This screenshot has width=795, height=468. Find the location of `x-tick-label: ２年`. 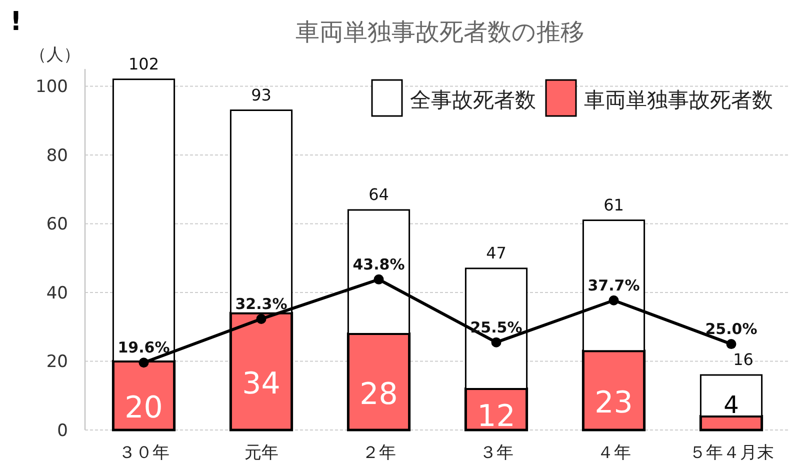

x-tick-label: ２年 is located at coordinates (379, 453).